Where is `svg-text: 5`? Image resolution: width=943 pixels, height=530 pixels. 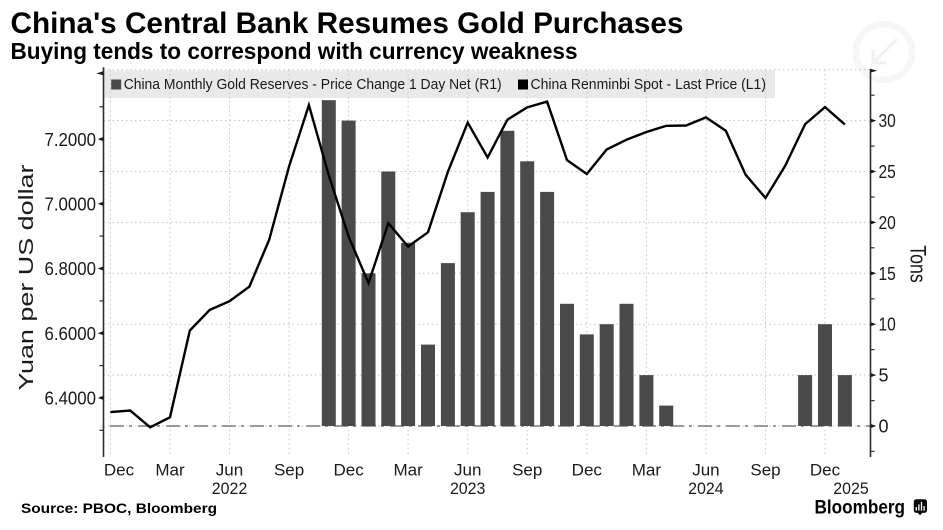
svg-text: 5 is located at coordinates (884, 376).